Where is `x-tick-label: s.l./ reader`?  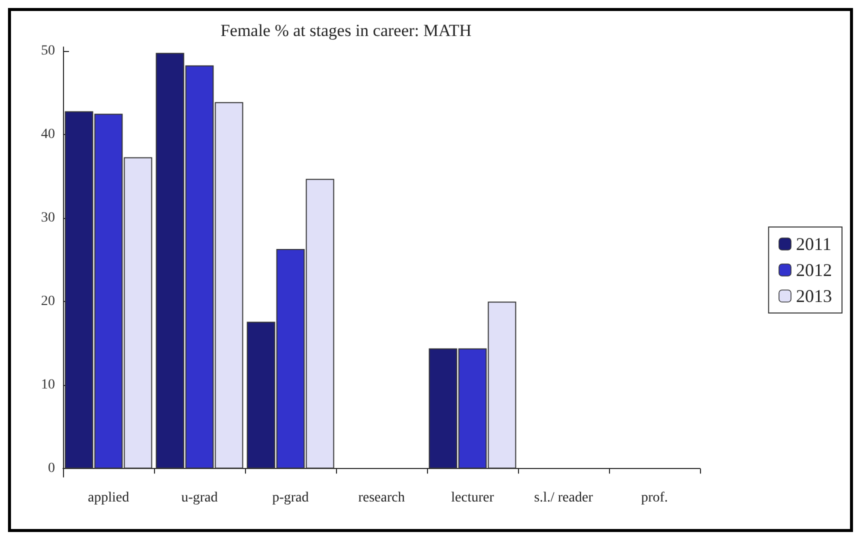 x-tick-label: s.l./ reader is located at coordinates (564, 498).